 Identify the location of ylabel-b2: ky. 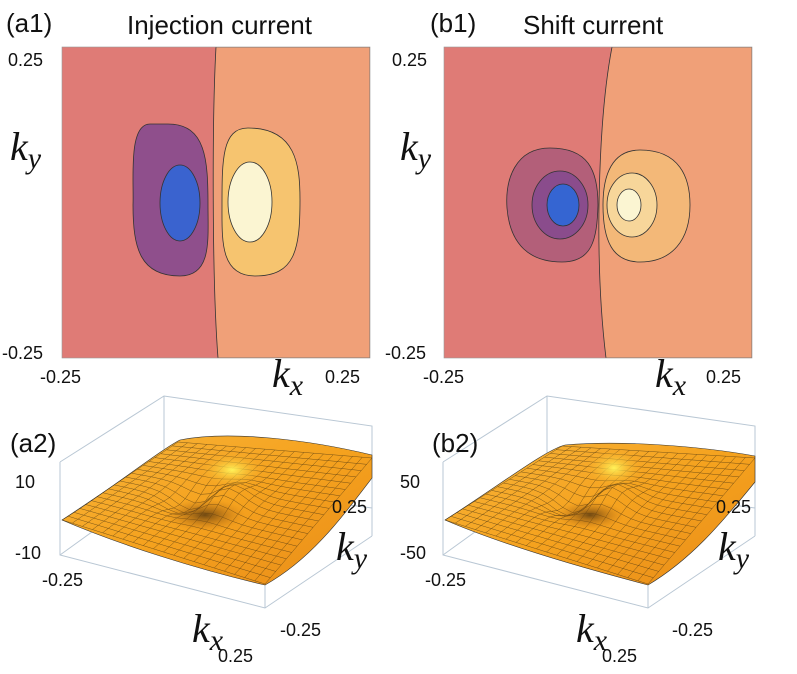
(734, 549).